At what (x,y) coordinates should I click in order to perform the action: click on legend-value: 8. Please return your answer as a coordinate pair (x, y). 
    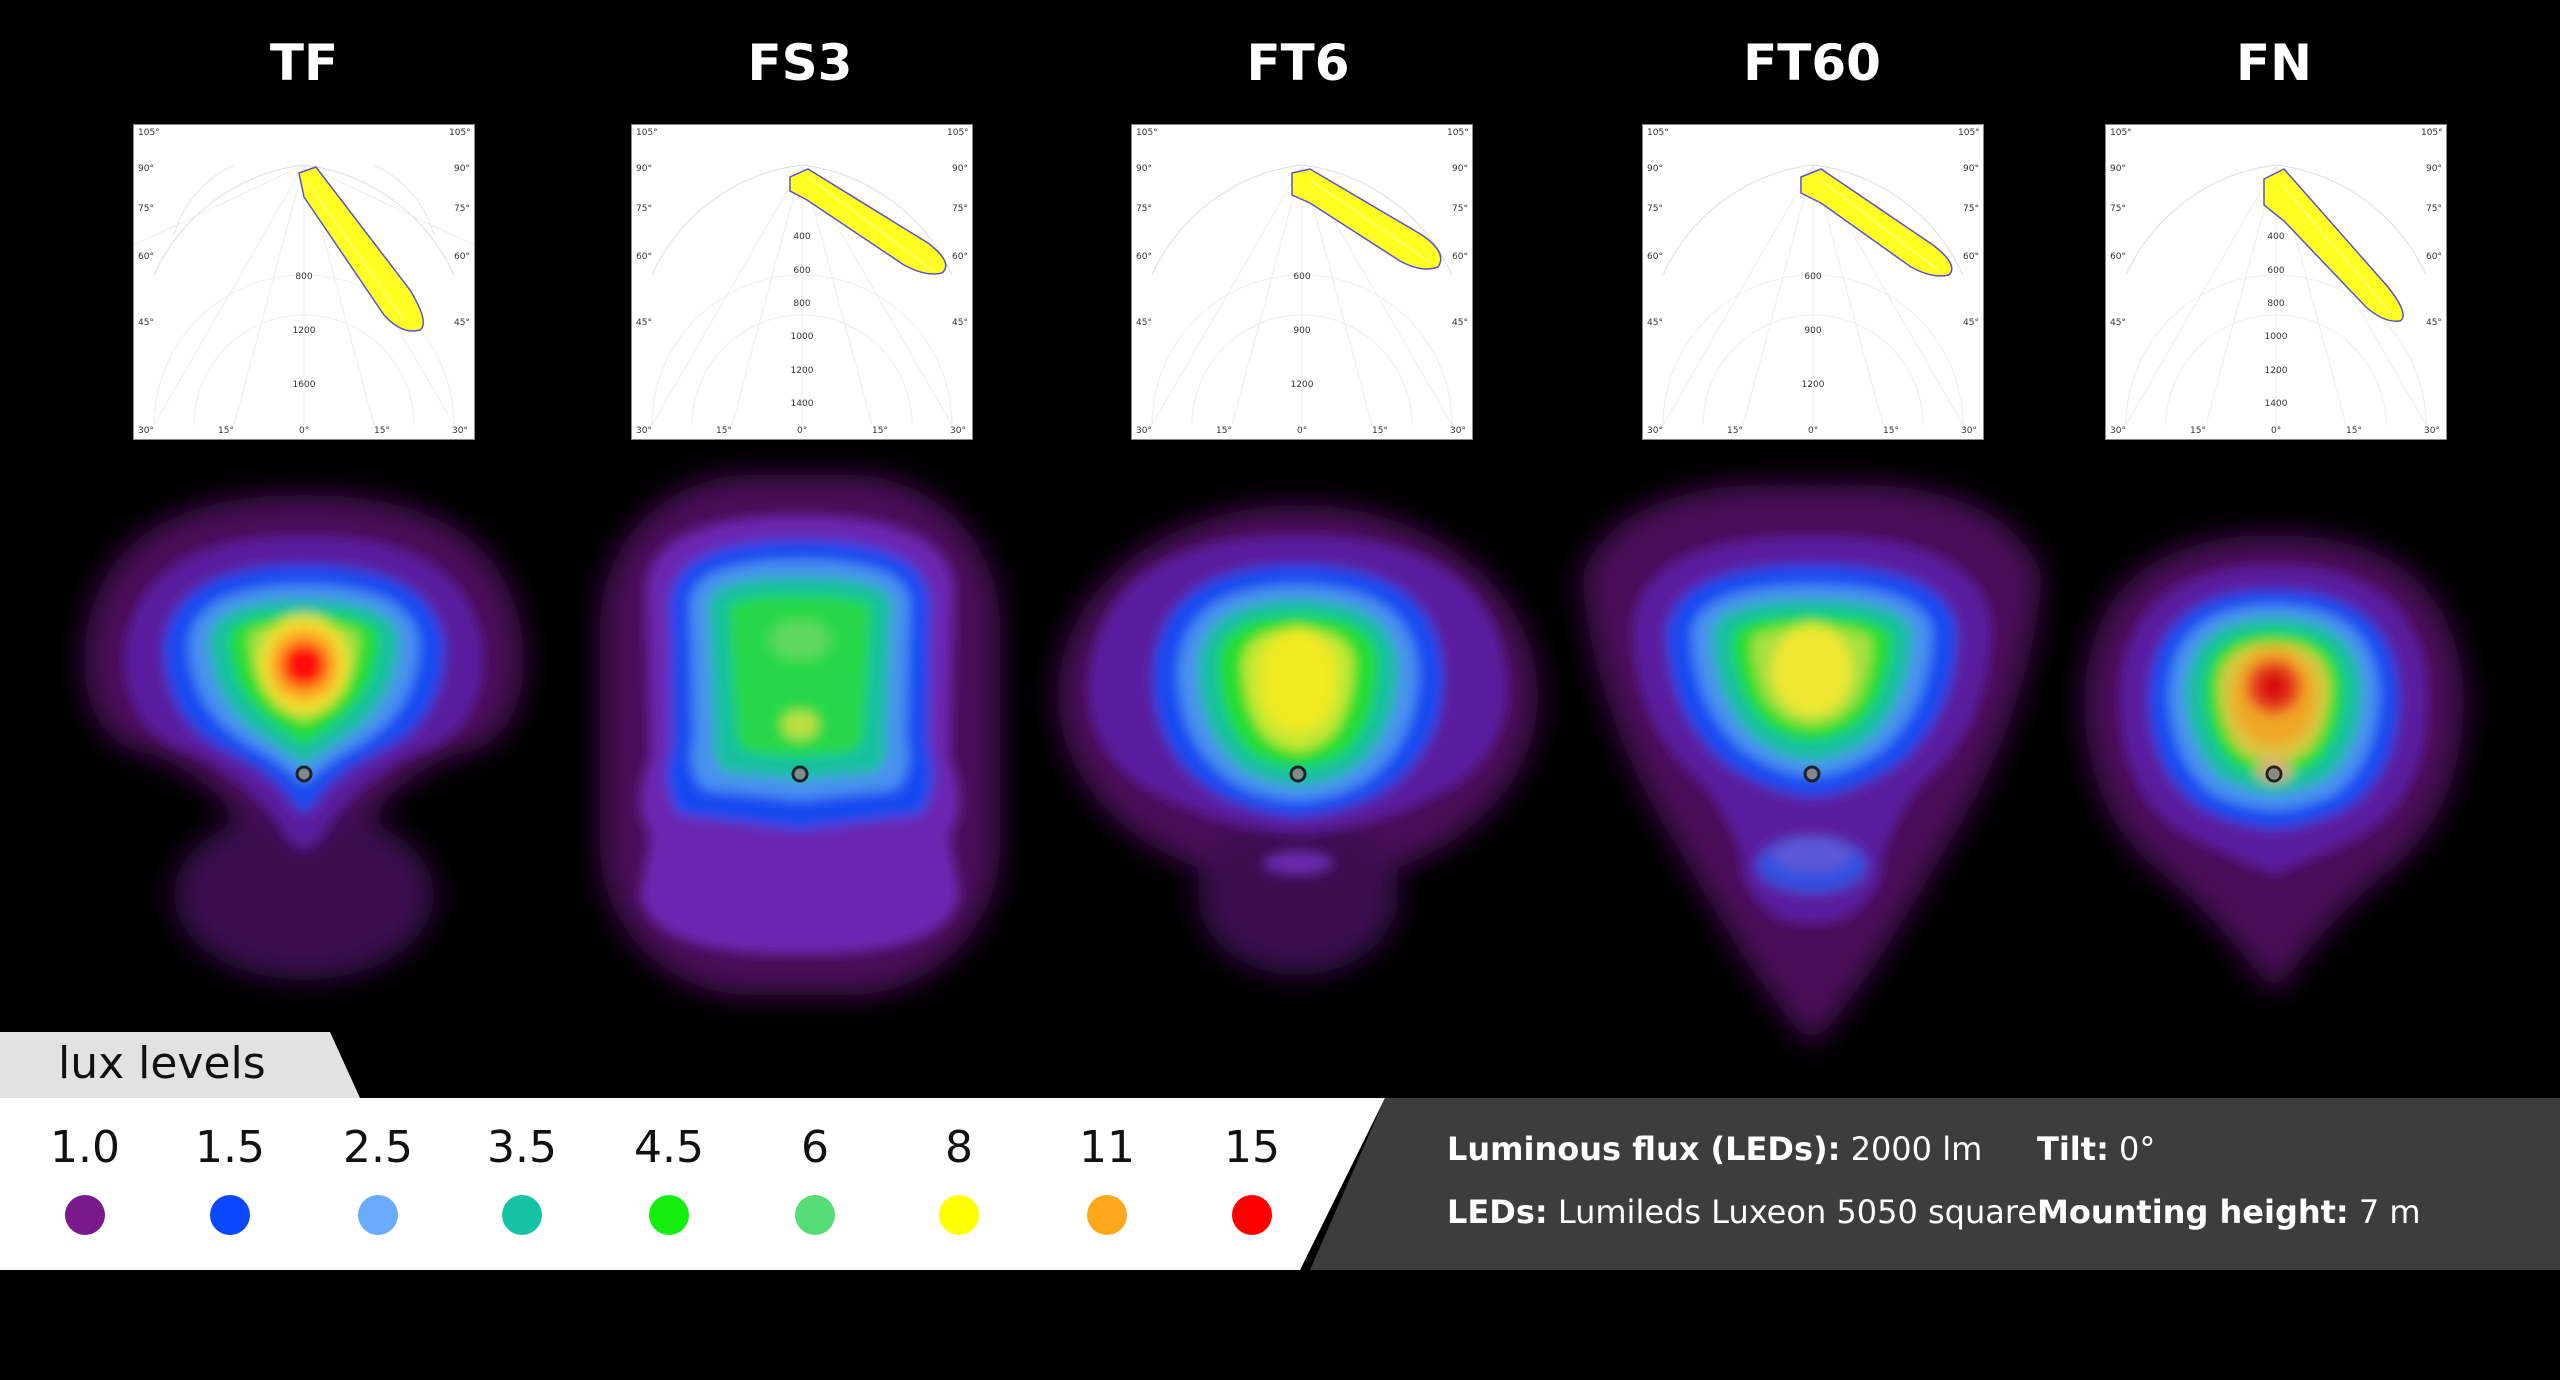
    Looking at the image, I should click on (959, 1147).